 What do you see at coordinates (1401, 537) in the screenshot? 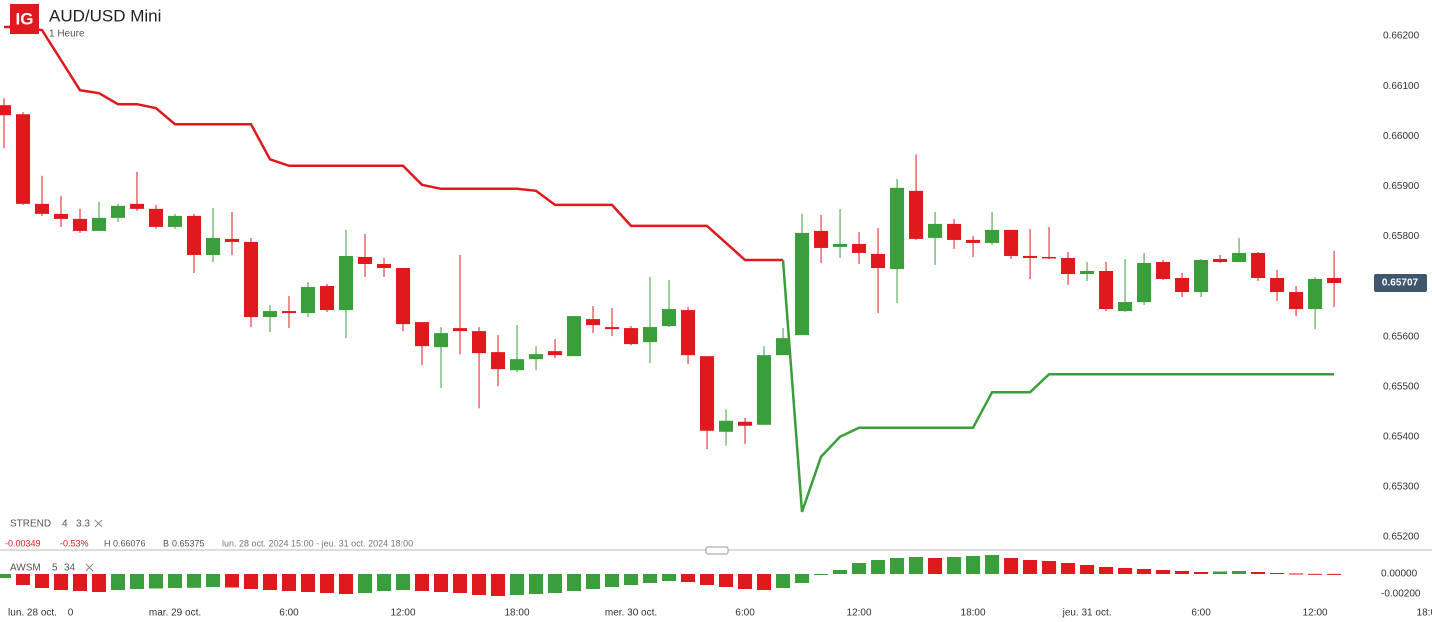
I see `y-tick-label: 0.65200` at bounding box center [1401, 537].